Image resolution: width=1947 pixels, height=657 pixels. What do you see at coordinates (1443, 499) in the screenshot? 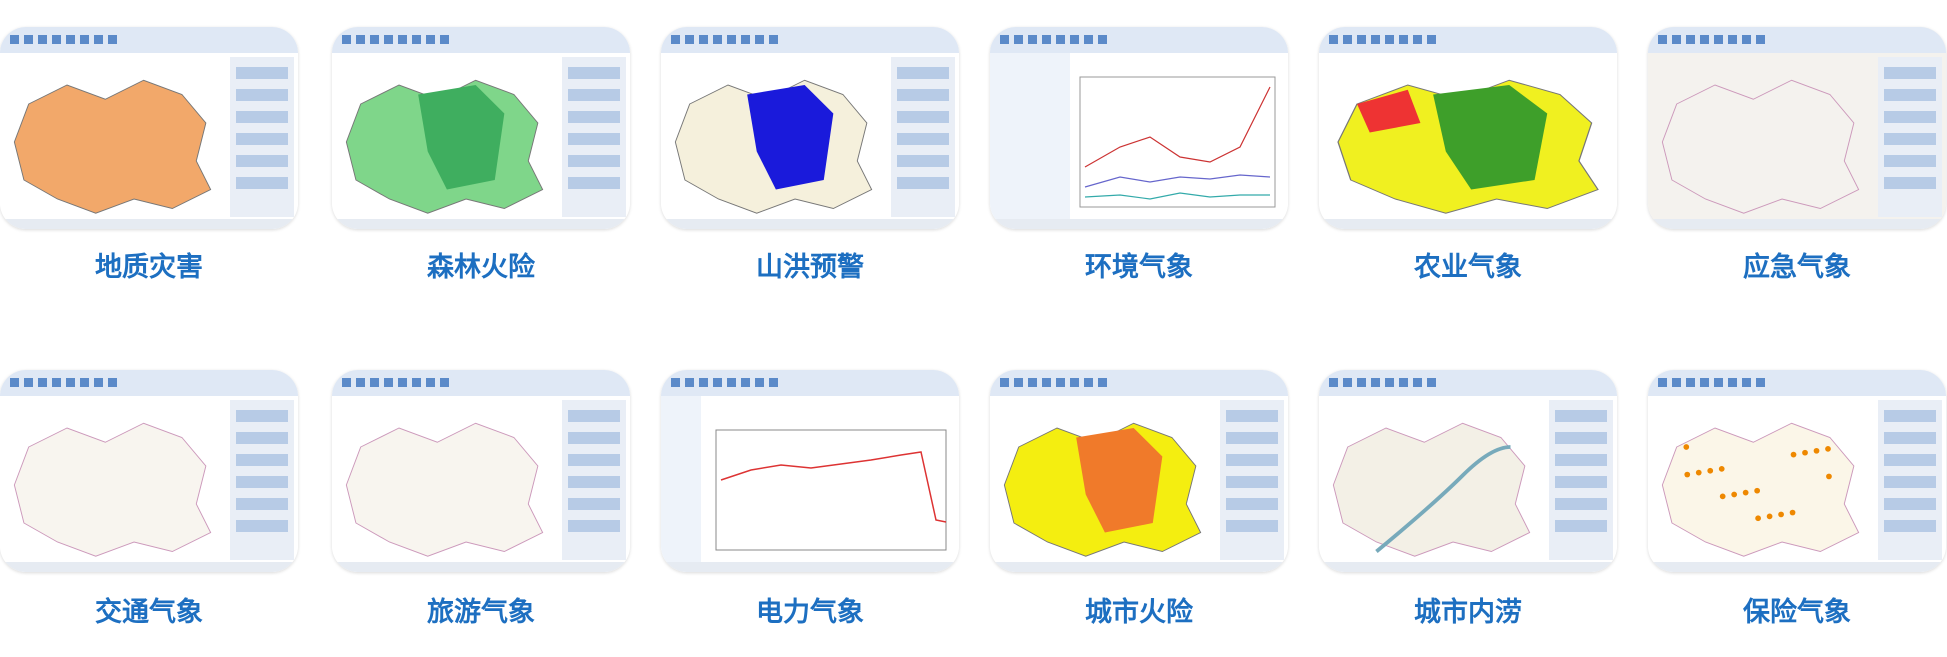
I see `river` at bounding box center [1443, 499].